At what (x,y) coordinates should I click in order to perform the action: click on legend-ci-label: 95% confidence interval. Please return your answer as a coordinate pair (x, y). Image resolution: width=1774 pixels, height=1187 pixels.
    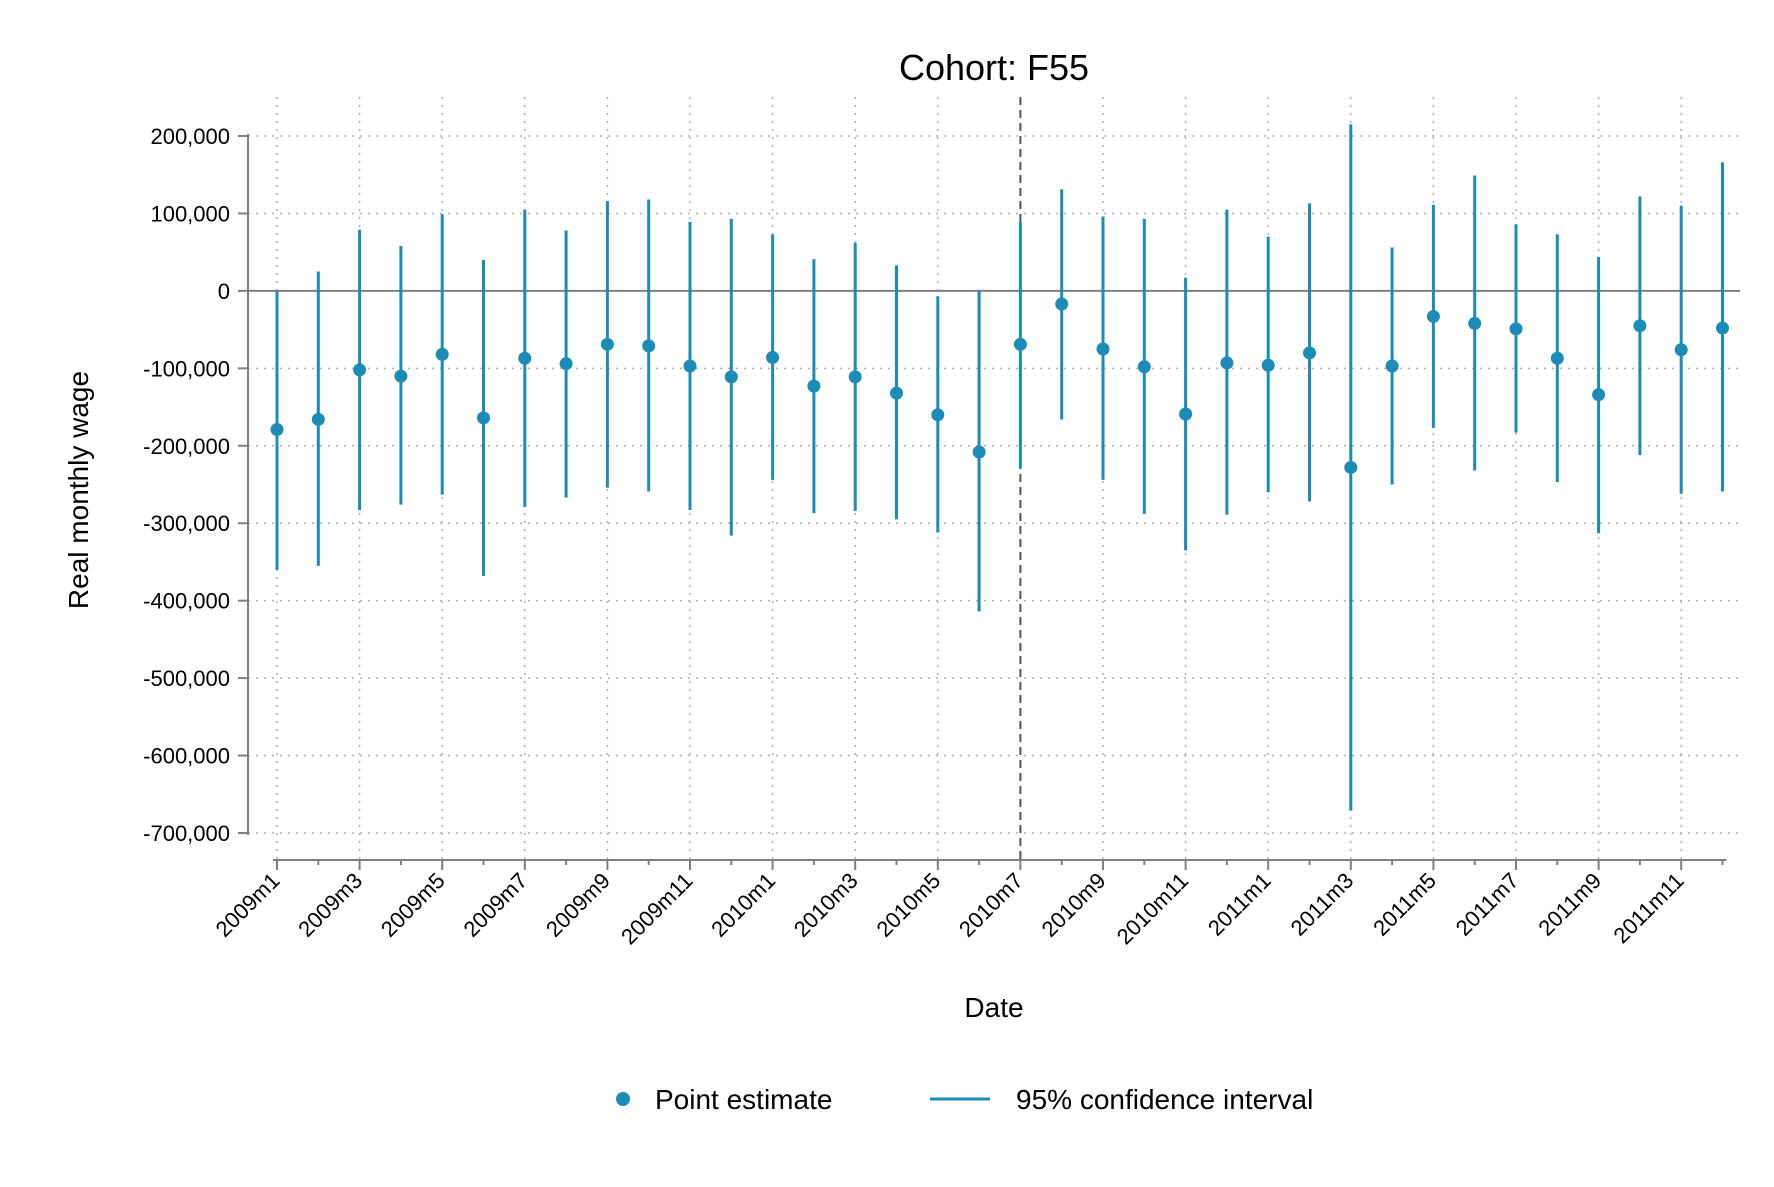
    Looking at the image, I should click on (1164, 1099).